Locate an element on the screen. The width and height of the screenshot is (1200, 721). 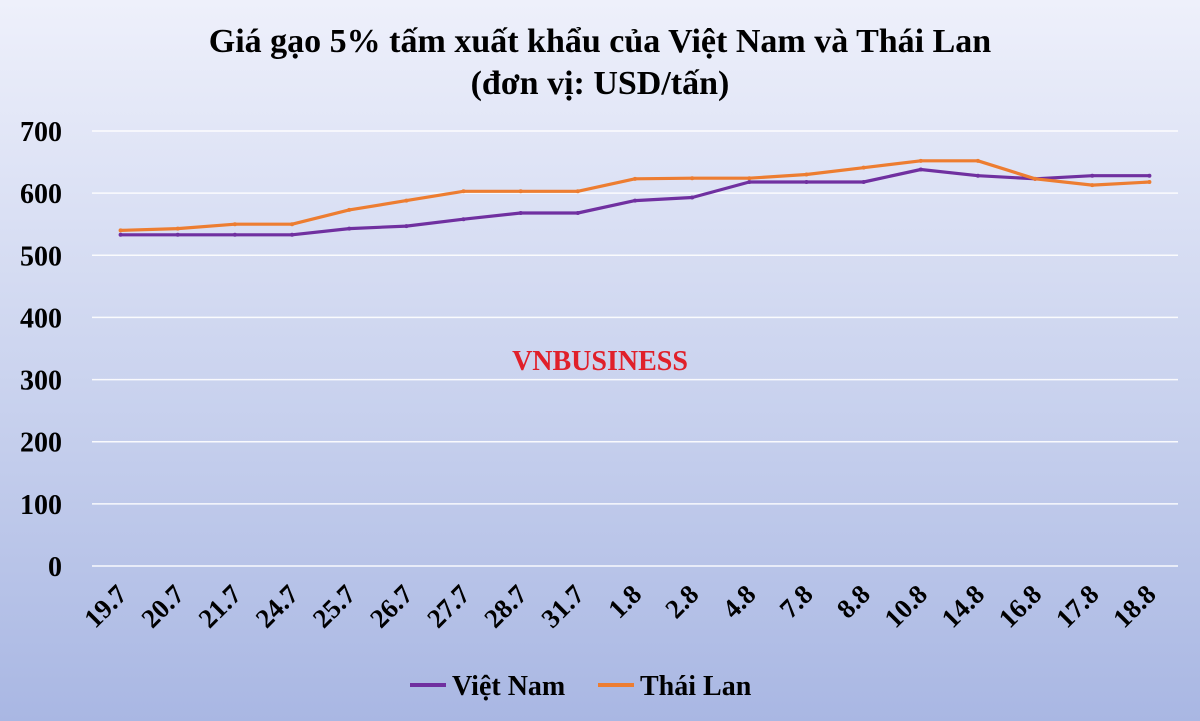
y-tick-label: 0 is located at coordinates (55, 567).